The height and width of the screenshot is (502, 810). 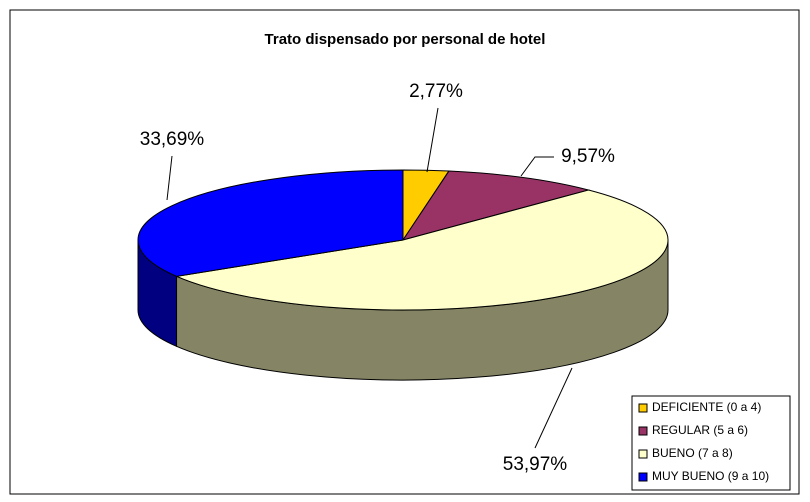 What do you see at coordinates (711, 443) in the screenshot?
I see `legend-box` at bounding box center [711, 443].